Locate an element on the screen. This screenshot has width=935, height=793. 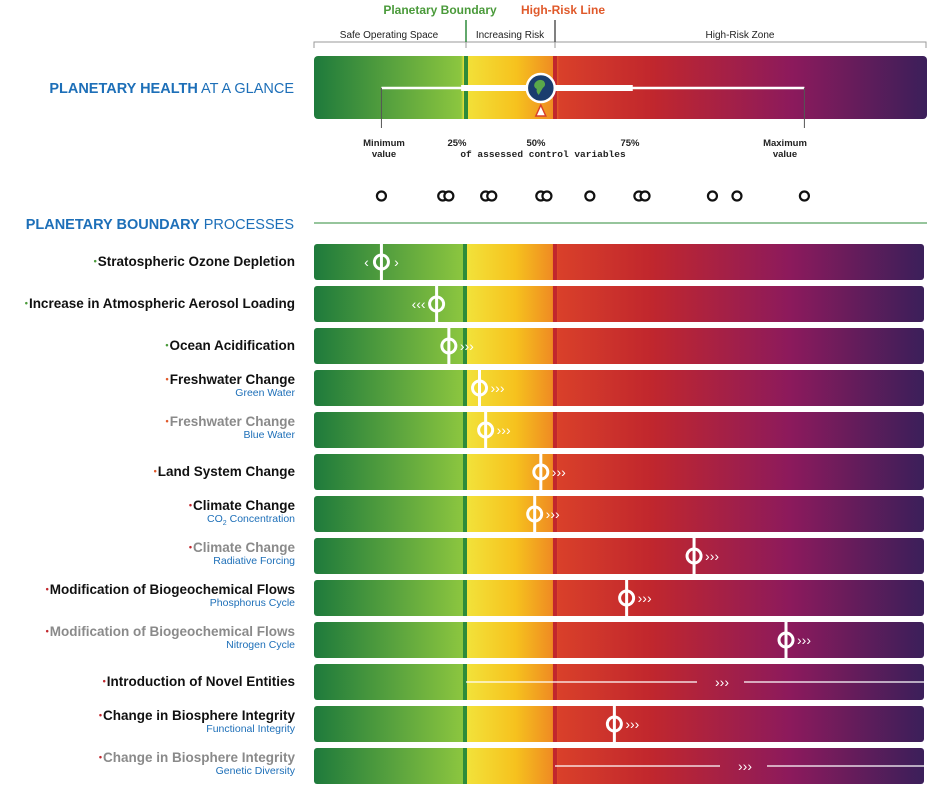
p25-label: 25% is located at coordinates (457, 143).